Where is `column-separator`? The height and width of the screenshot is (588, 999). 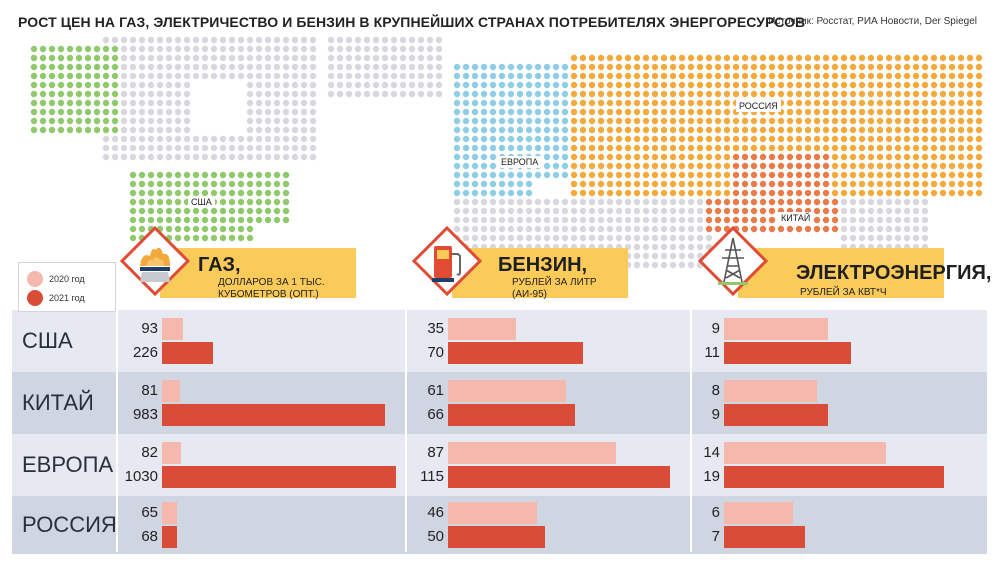
column-separator is located at coordinates (117, 426).